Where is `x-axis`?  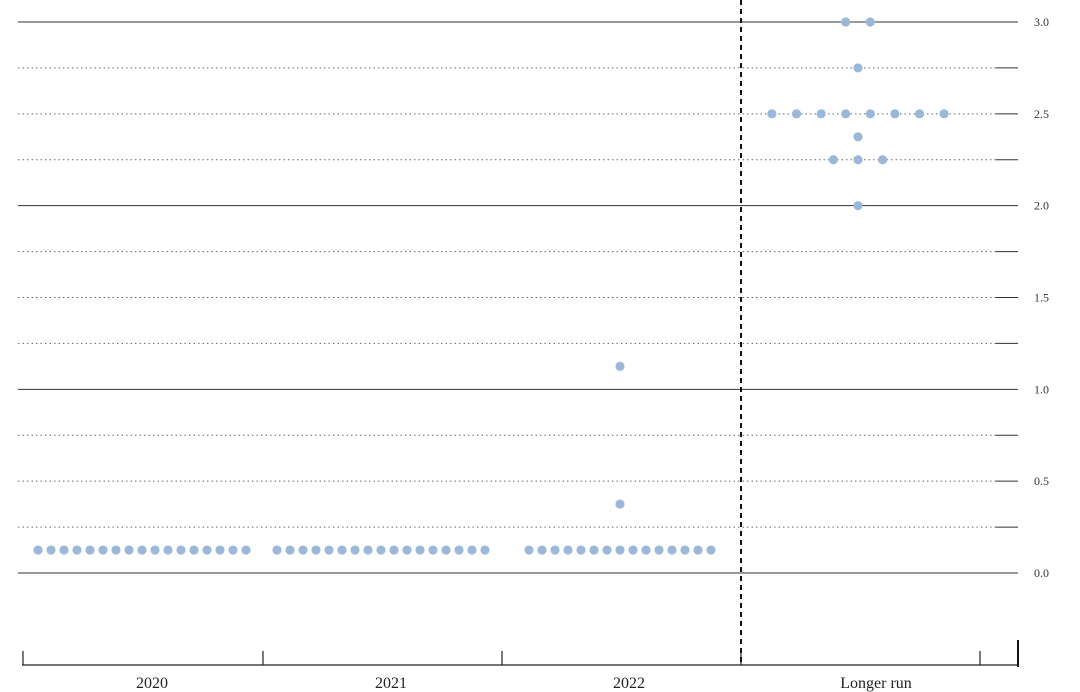 x-axis is located at coordinates (520, 658).